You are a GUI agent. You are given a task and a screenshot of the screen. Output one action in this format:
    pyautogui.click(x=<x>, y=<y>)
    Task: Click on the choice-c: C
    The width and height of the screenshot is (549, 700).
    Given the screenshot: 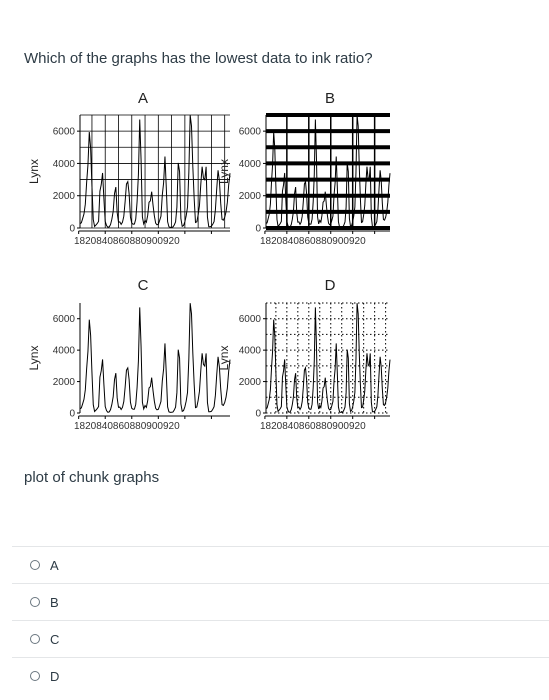 What is the action you would take?
    pyautogui.click(x=280, y=638)
    